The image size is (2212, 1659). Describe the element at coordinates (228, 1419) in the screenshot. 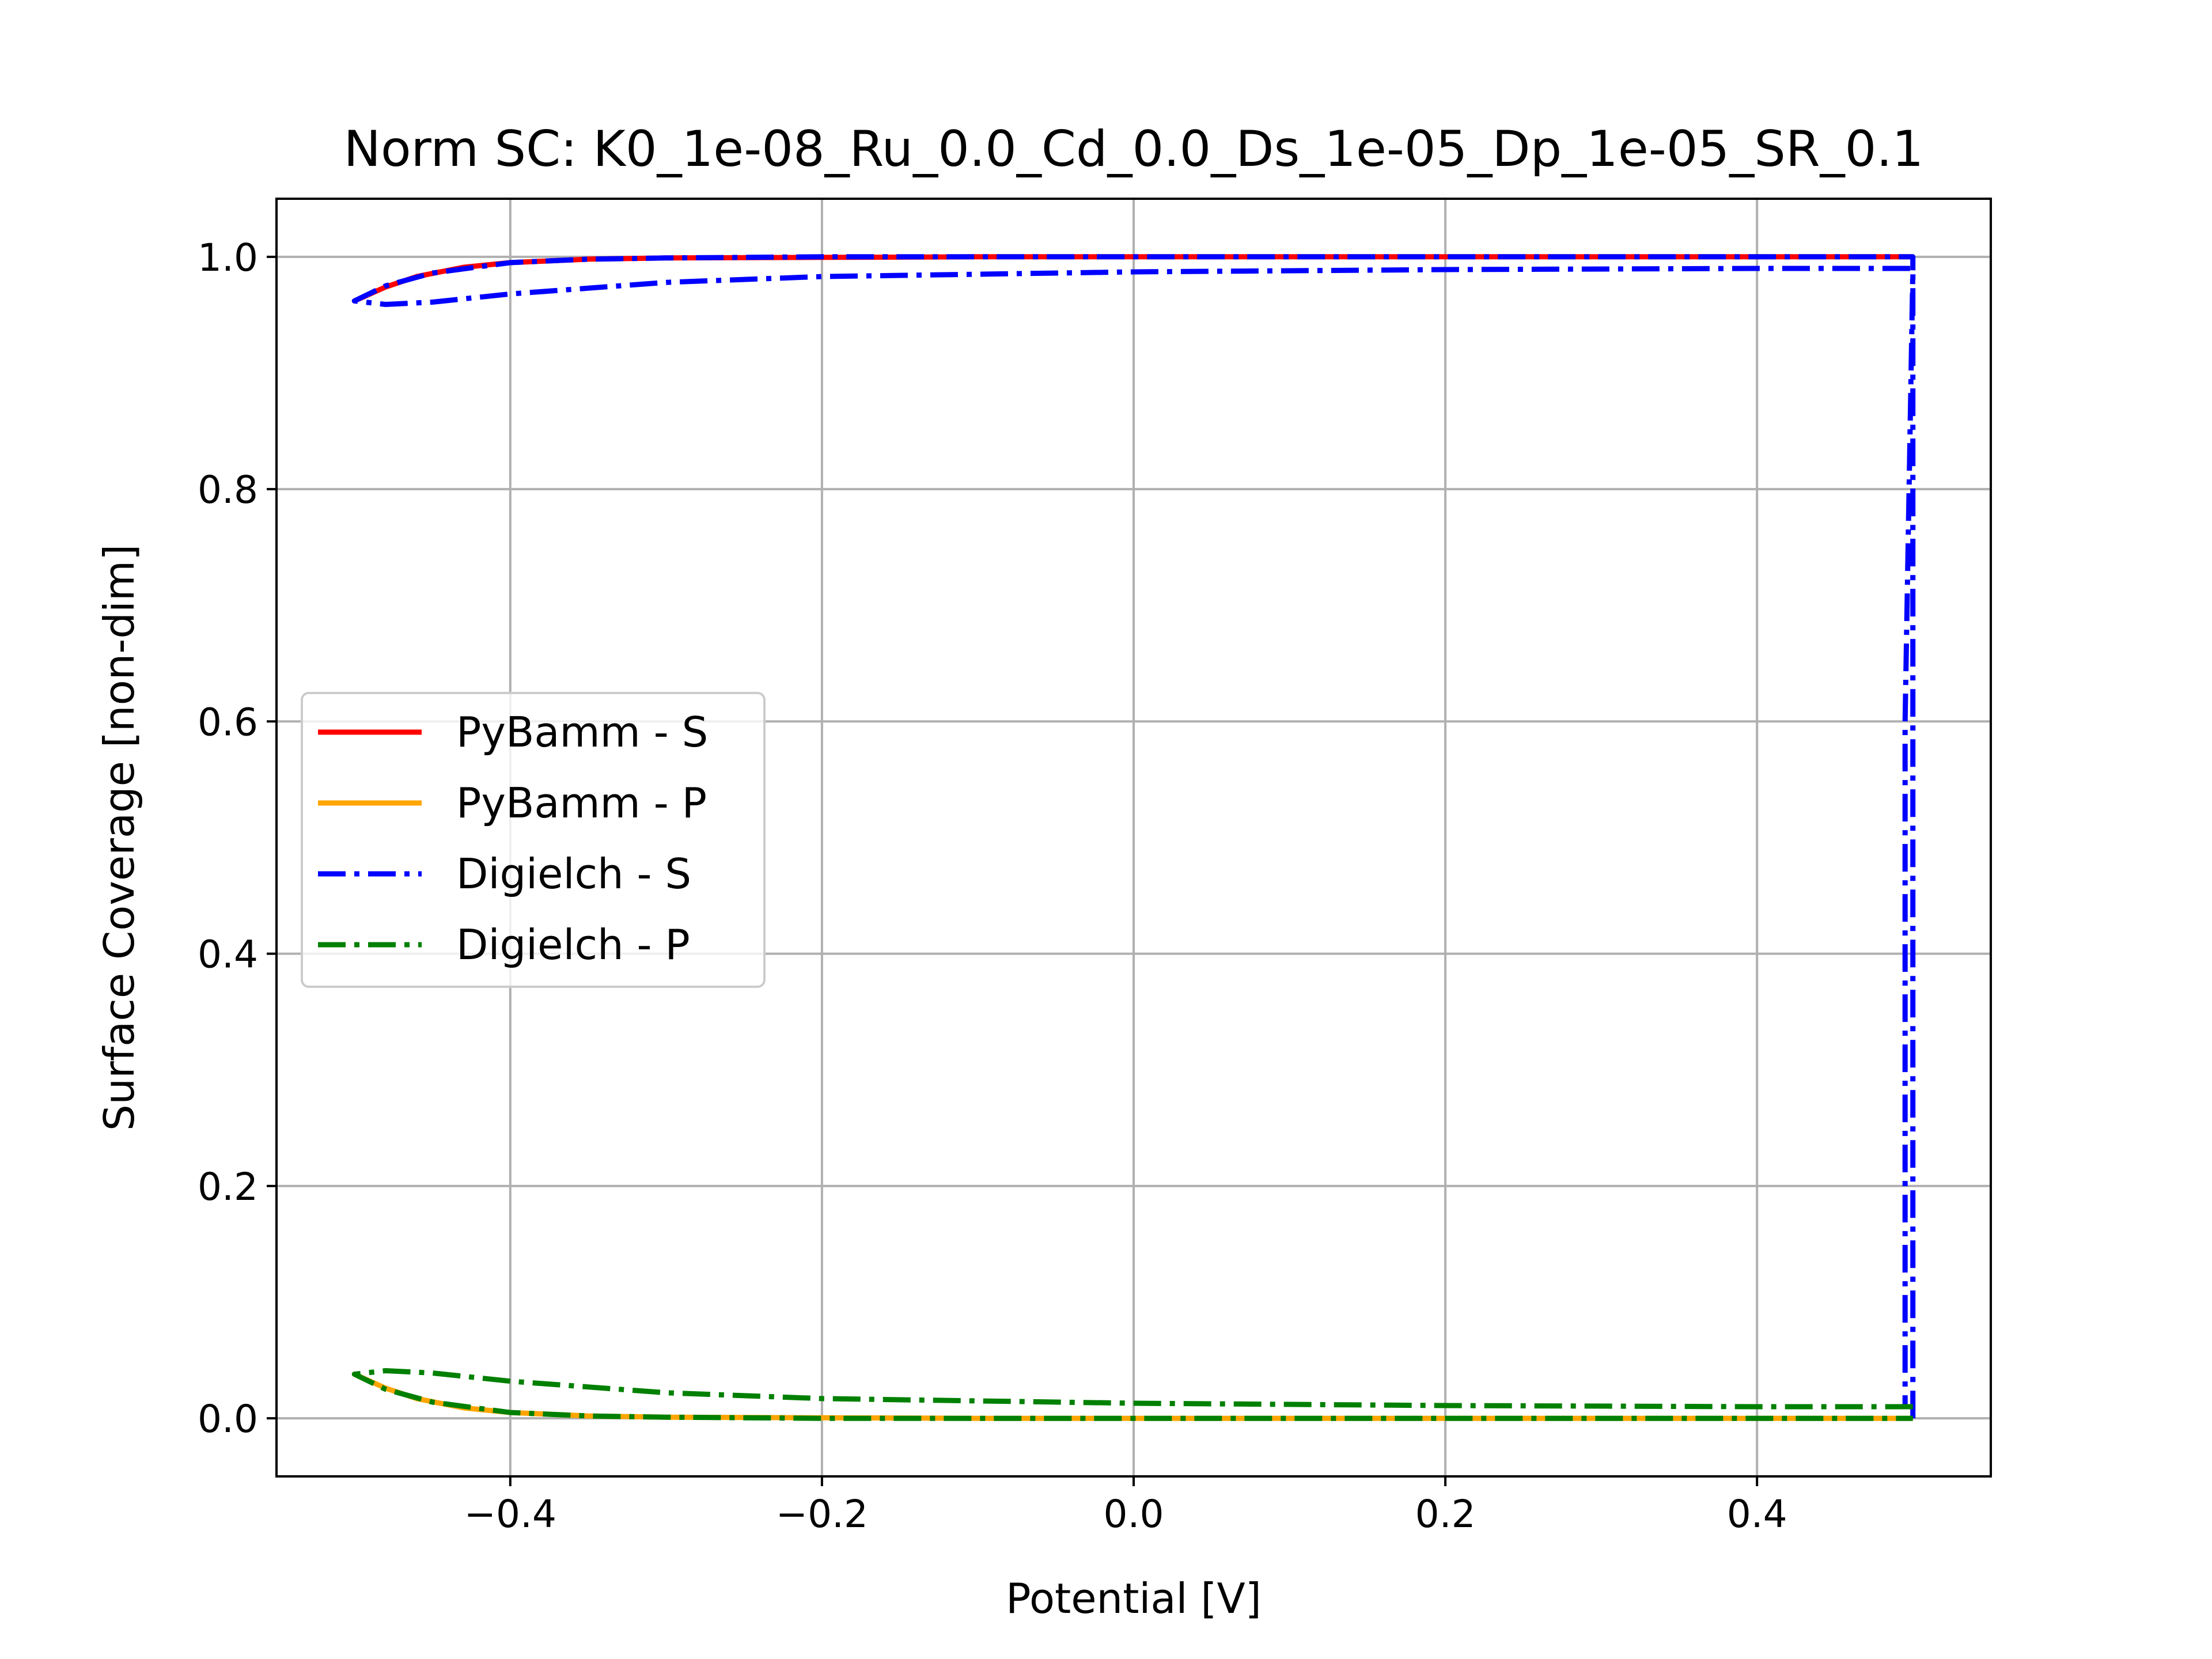

I see `y-tick-label: 0.0` at that location.